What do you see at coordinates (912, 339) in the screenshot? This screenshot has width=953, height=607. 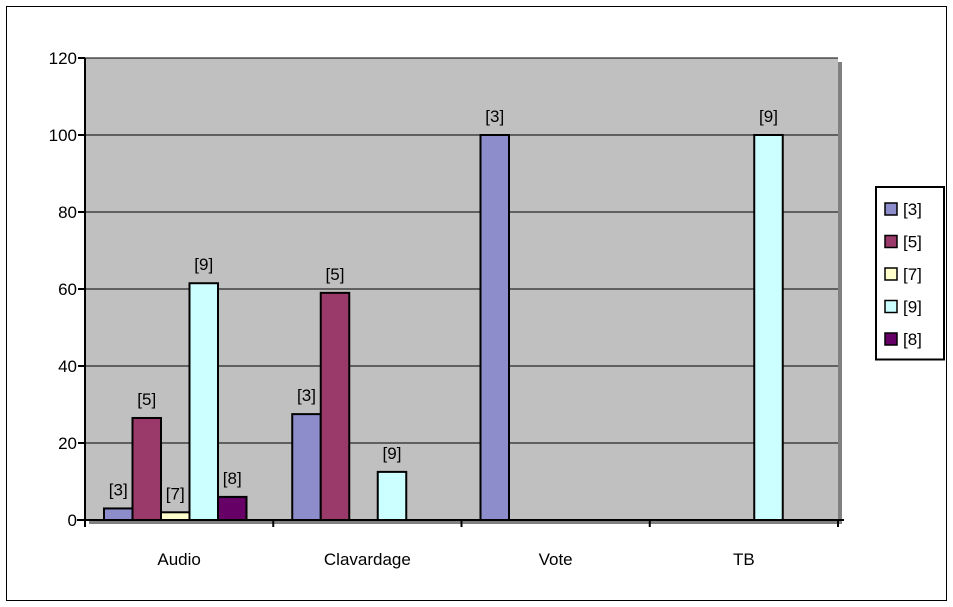 I see `legend-label: [8]` at bounding box center [912, 339].